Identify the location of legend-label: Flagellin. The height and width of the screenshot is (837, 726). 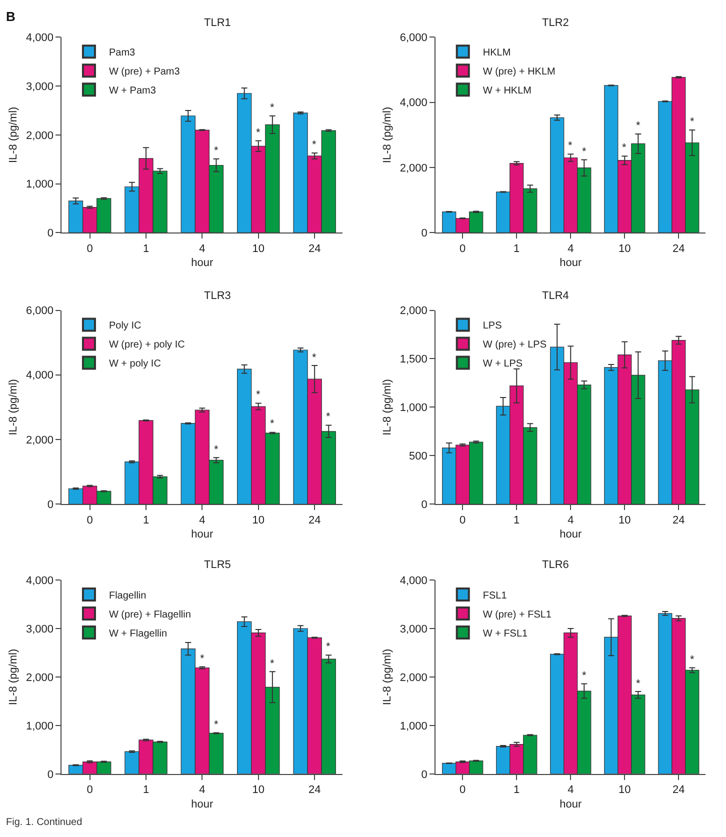
(127, 596).